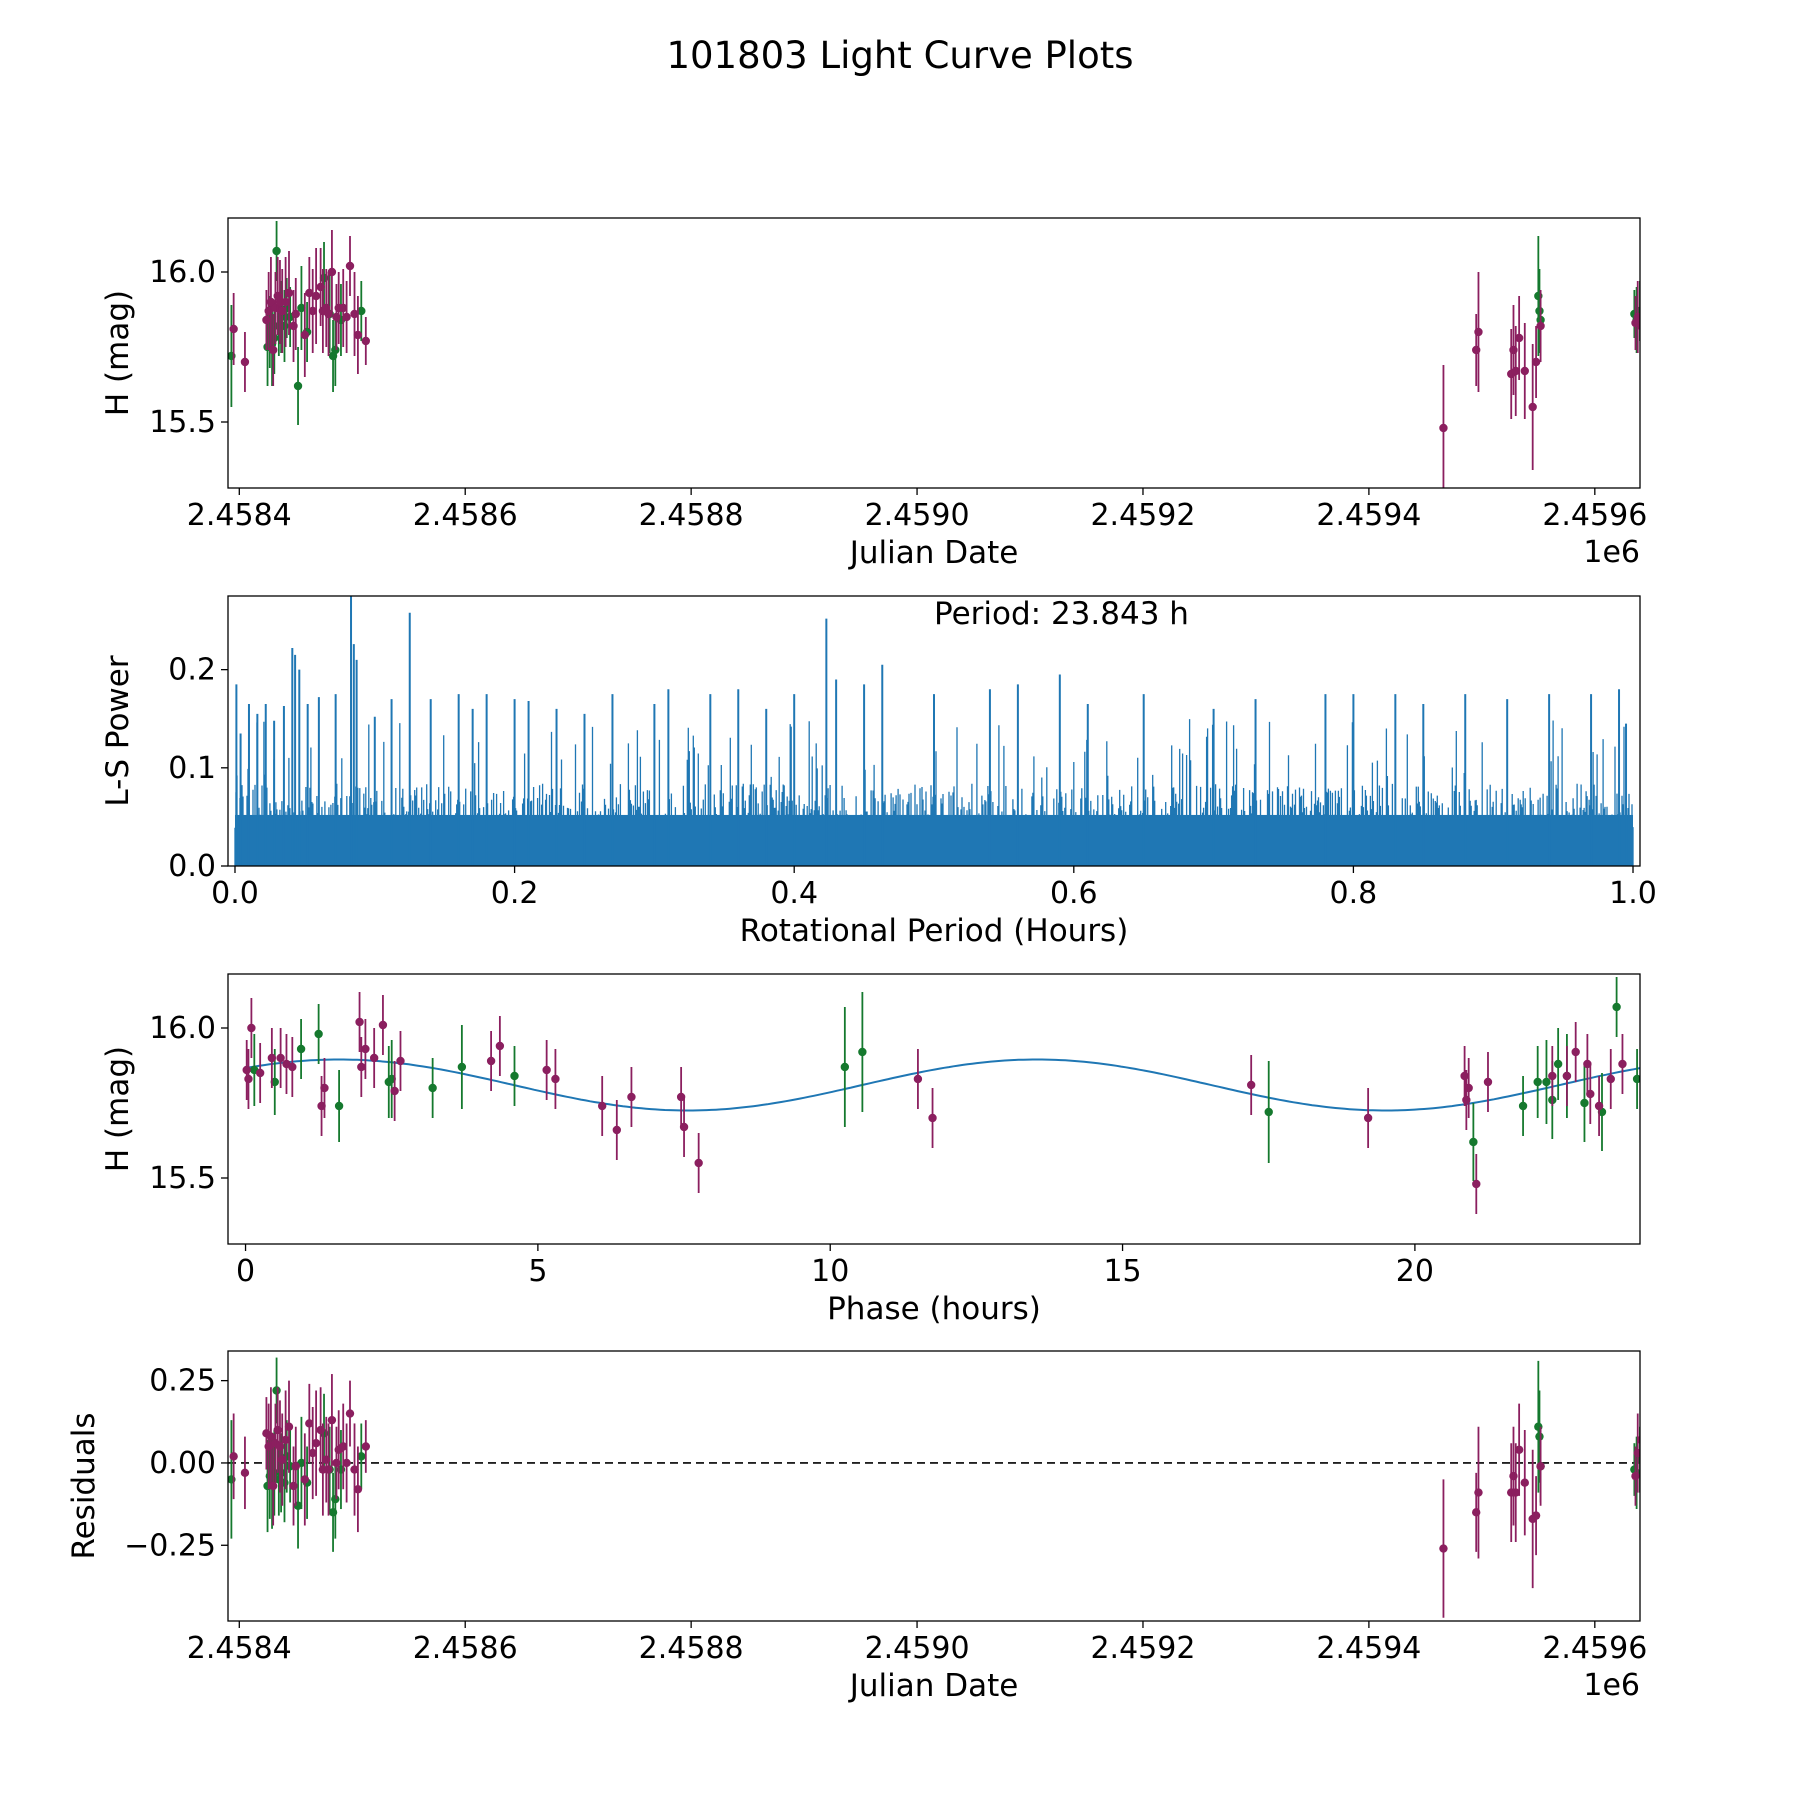 This screenshot has height=1800, width=1800. Describe the element at coordinates (118, 730) in the screenshot. I see `y-axis-label: L-S Power` at that location.